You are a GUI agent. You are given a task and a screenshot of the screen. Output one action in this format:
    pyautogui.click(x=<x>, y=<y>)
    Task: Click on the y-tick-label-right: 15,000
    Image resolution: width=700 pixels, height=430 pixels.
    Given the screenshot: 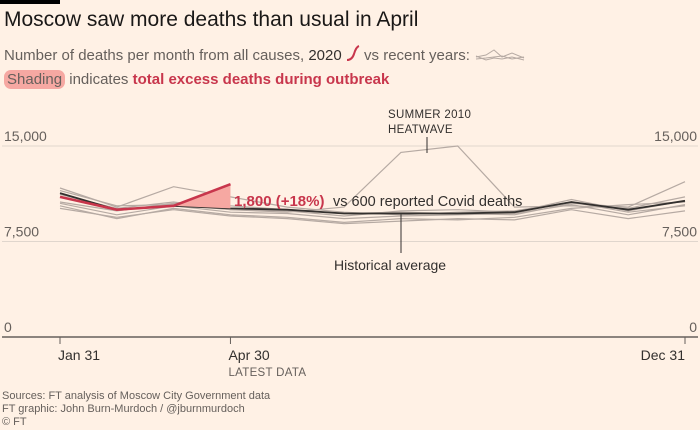 What is the action you would take?
    pyautogui.click(x=675, y=136)
    